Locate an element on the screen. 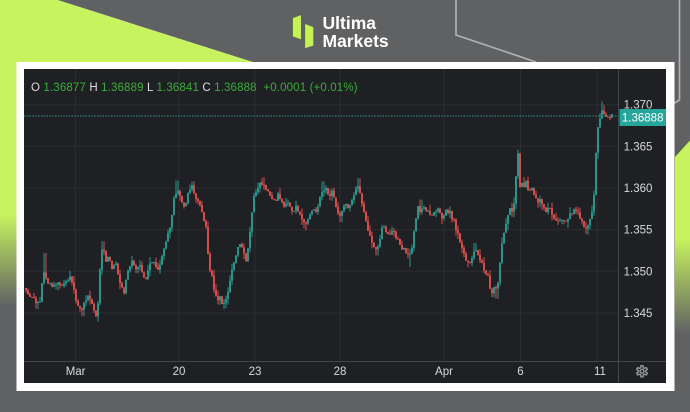  svg-text: 28 is located at coordinates (340, 372).